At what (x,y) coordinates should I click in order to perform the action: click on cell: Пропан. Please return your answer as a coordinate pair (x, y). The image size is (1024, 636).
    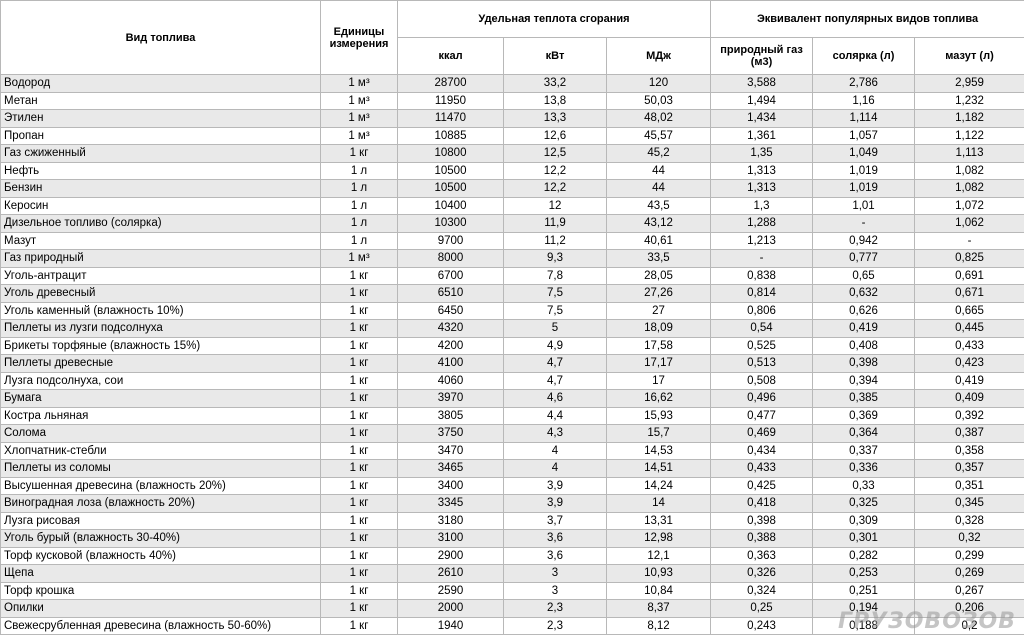
    Looking at the image, I should click on (160, 135).